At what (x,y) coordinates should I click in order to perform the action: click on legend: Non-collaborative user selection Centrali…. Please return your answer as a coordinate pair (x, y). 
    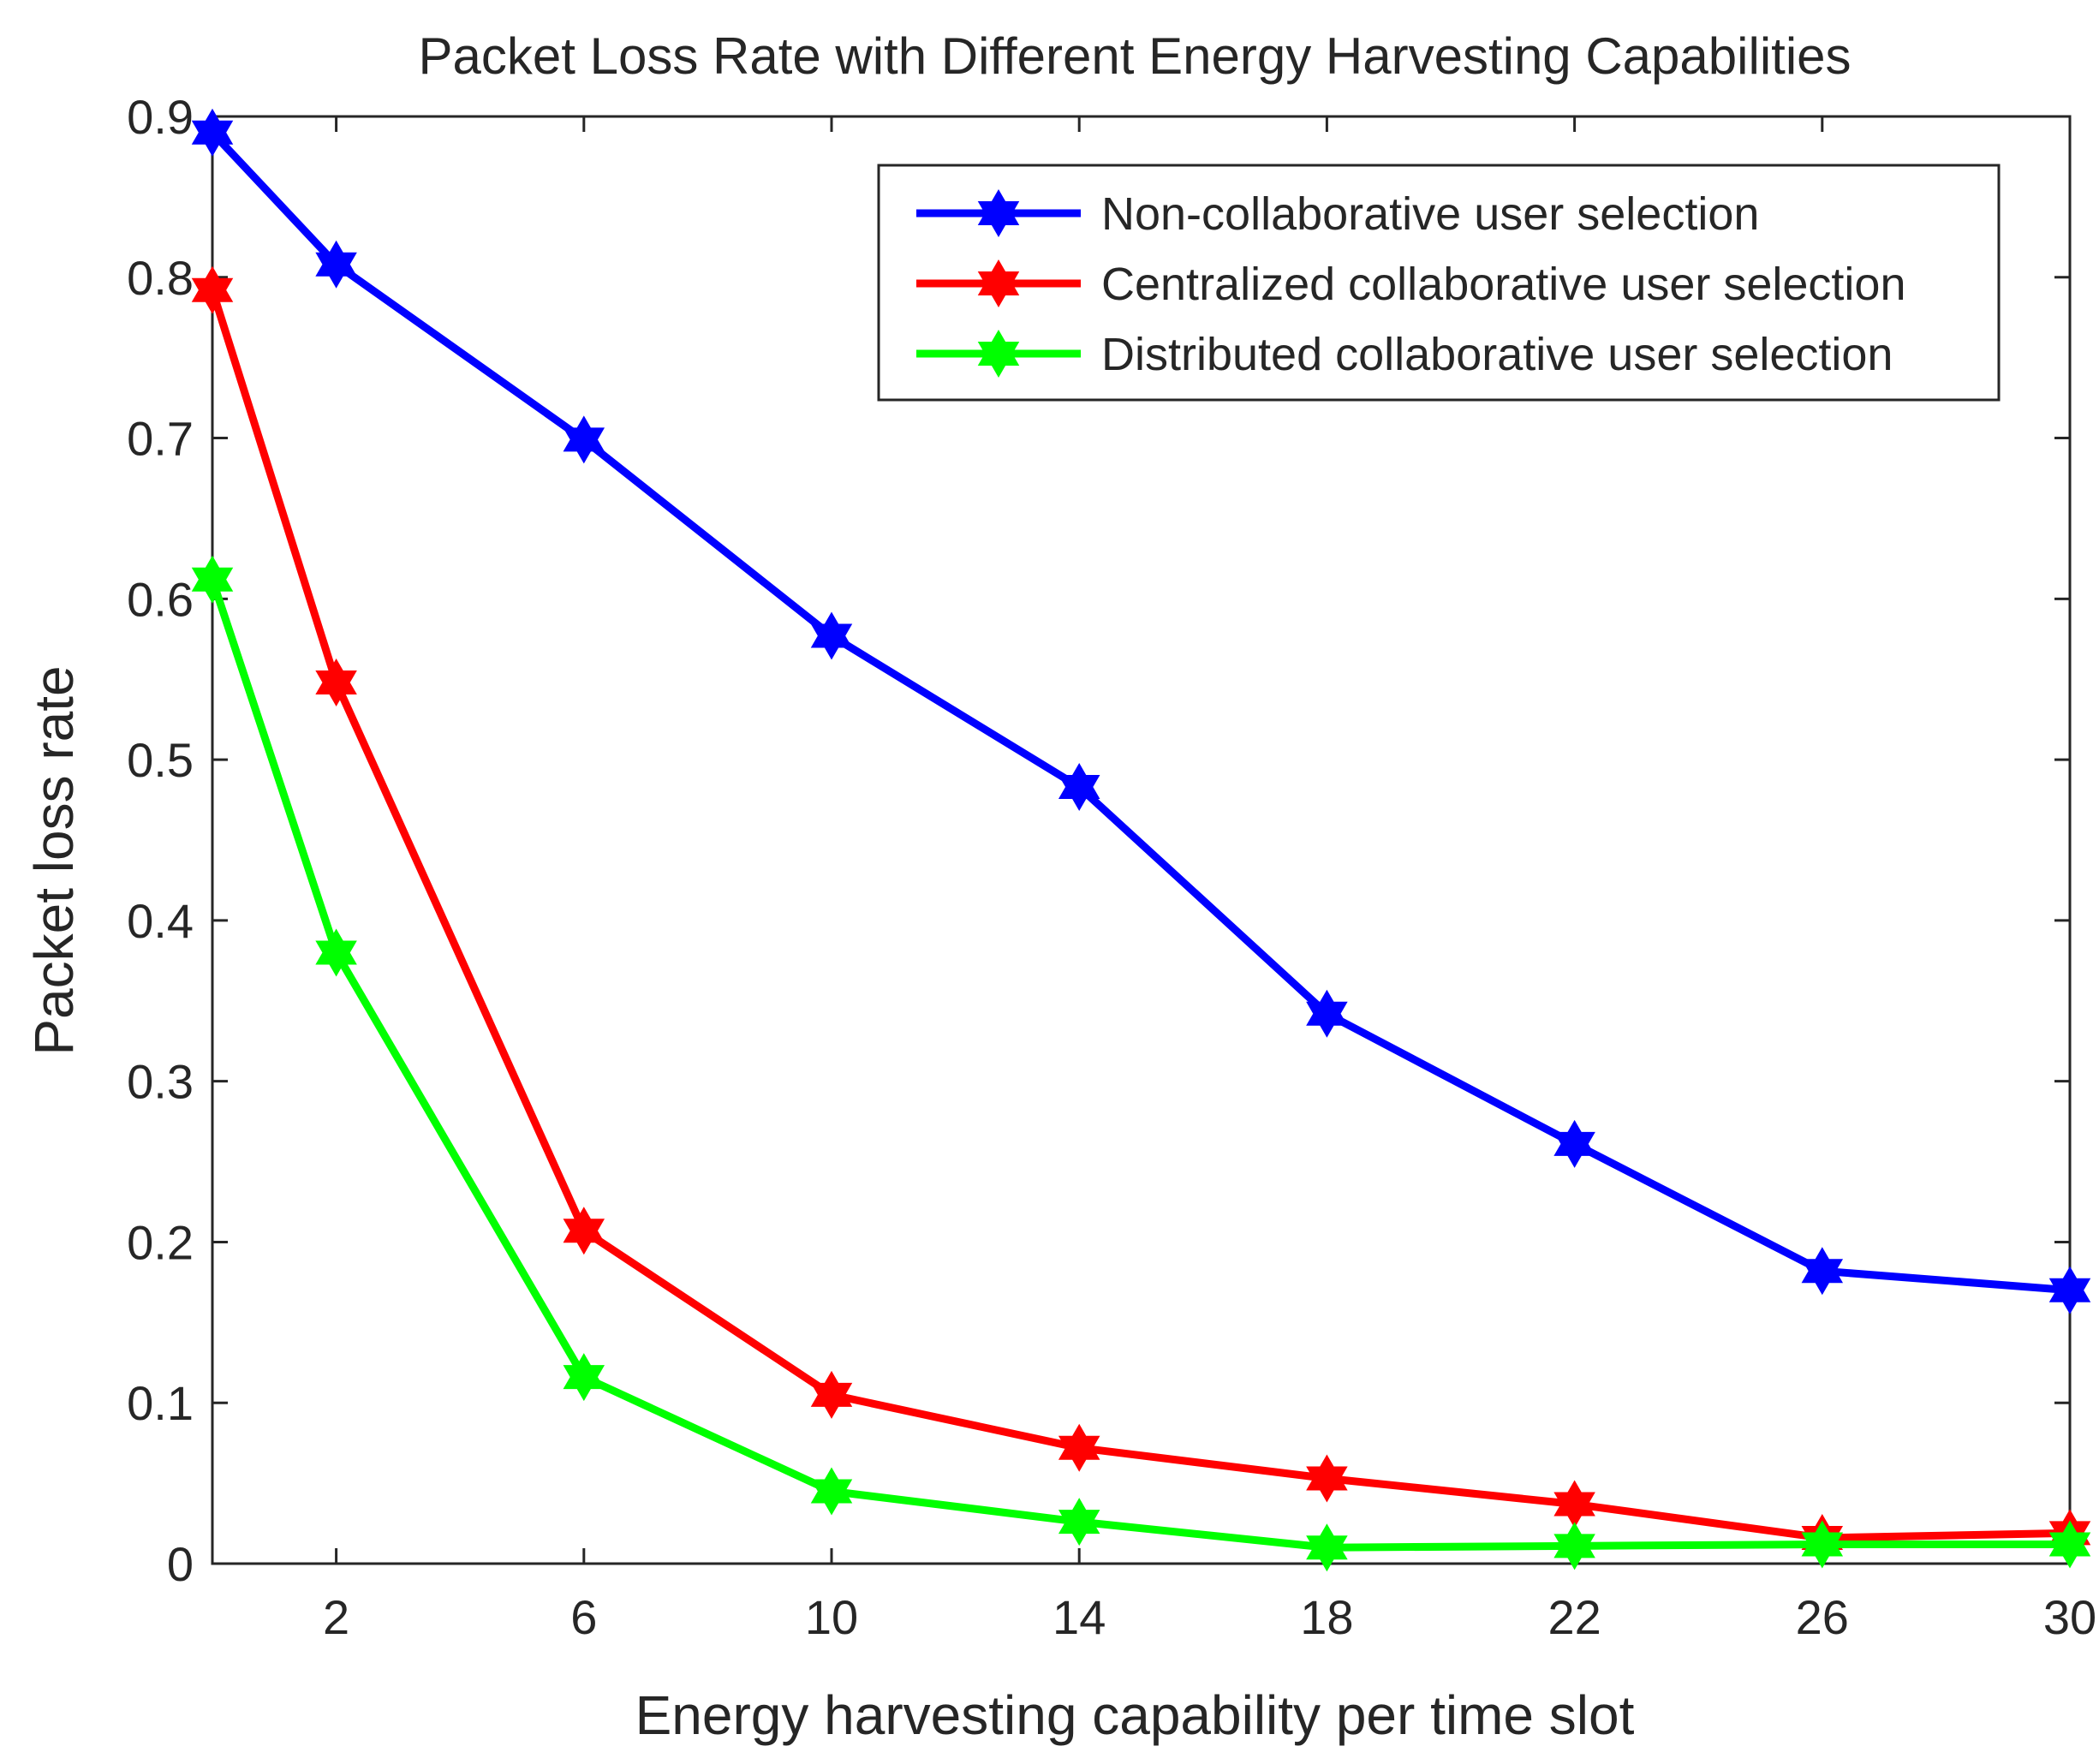
    Looking at the image, I should click on (1439, 283).